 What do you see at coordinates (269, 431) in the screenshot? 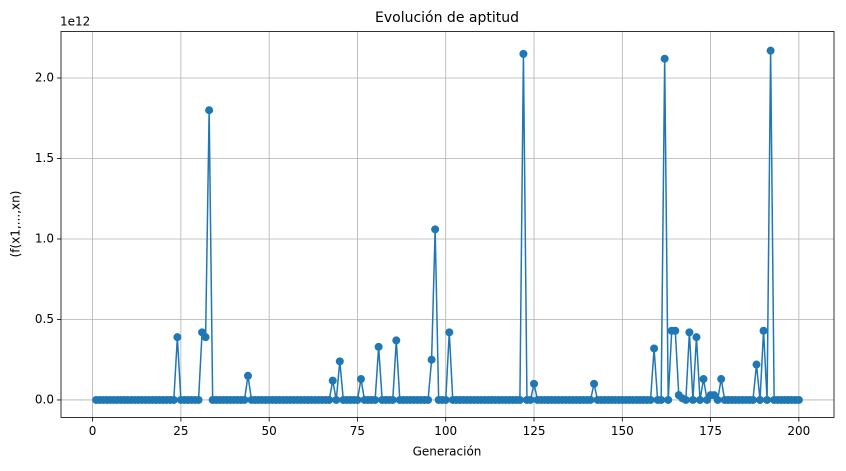
I see `x-tick-label: 50` at bounding box center [269, 431].